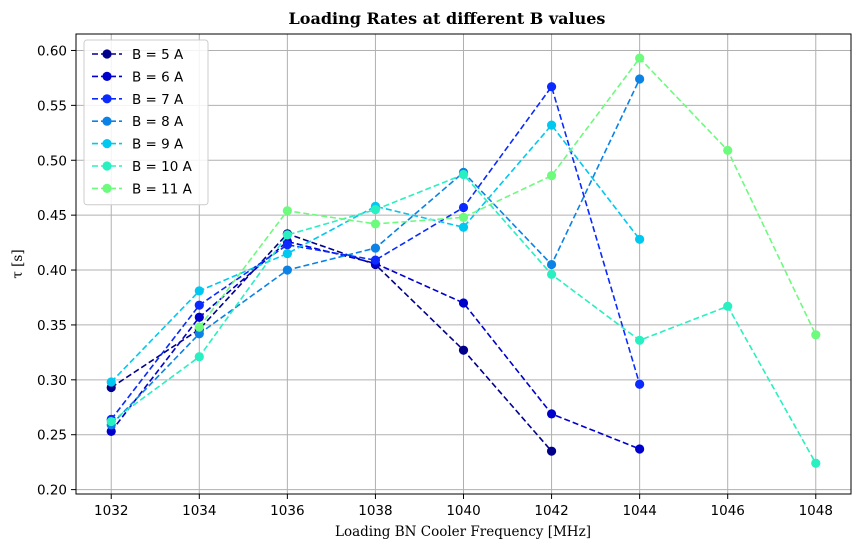 The width and height of the screenshot is (860, 548). I want to click on legend-item: B = 11 A, so click(142, 189).